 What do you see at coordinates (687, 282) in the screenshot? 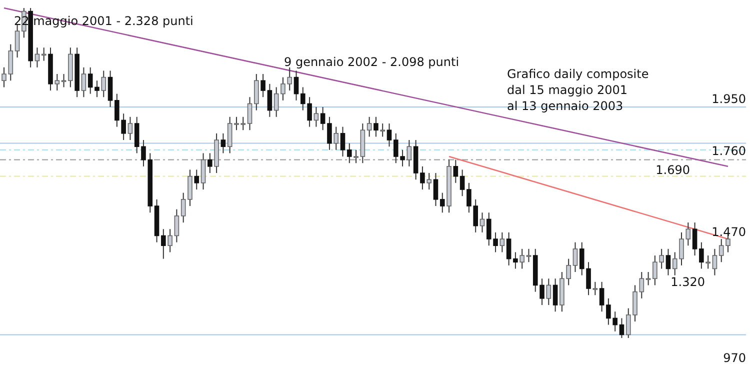
I see `annotation: 1.320` at bounding box center [687, 282].